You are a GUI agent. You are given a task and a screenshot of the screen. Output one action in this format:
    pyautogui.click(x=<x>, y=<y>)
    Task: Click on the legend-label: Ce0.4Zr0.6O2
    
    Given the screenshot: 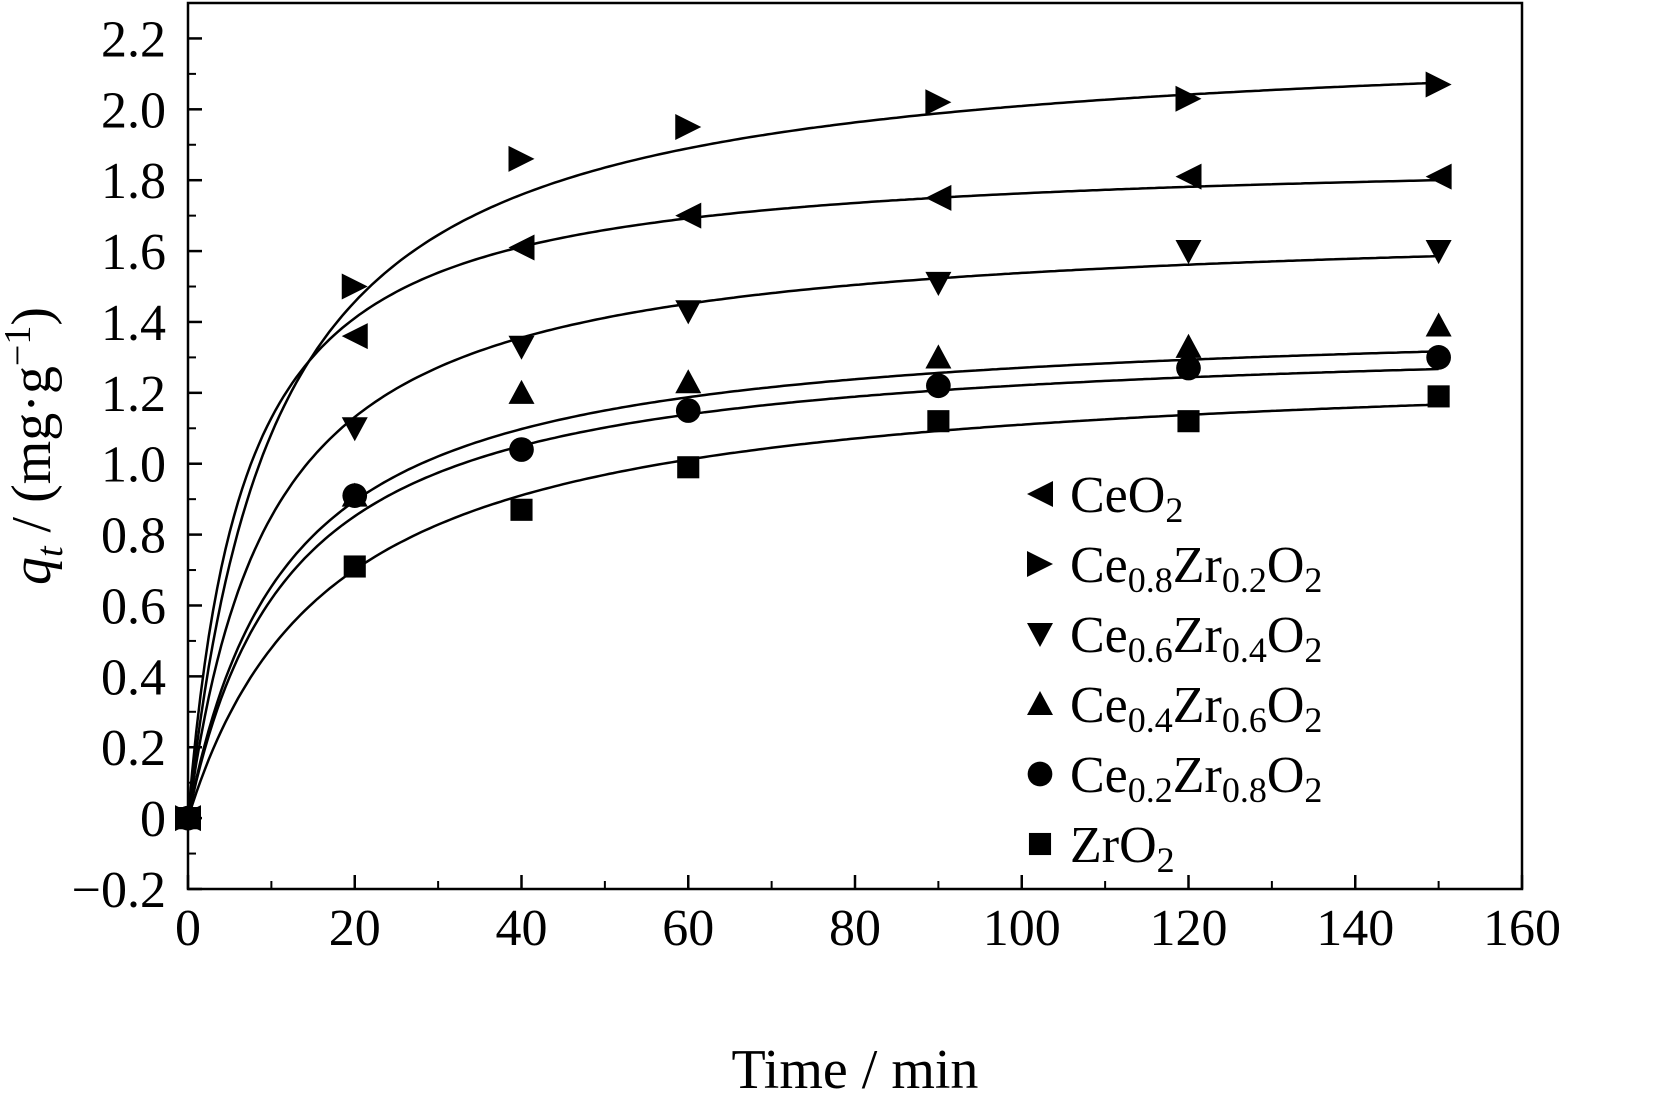 What is the action you would take?
    pyautogui.click(x=1196, y=708)
    